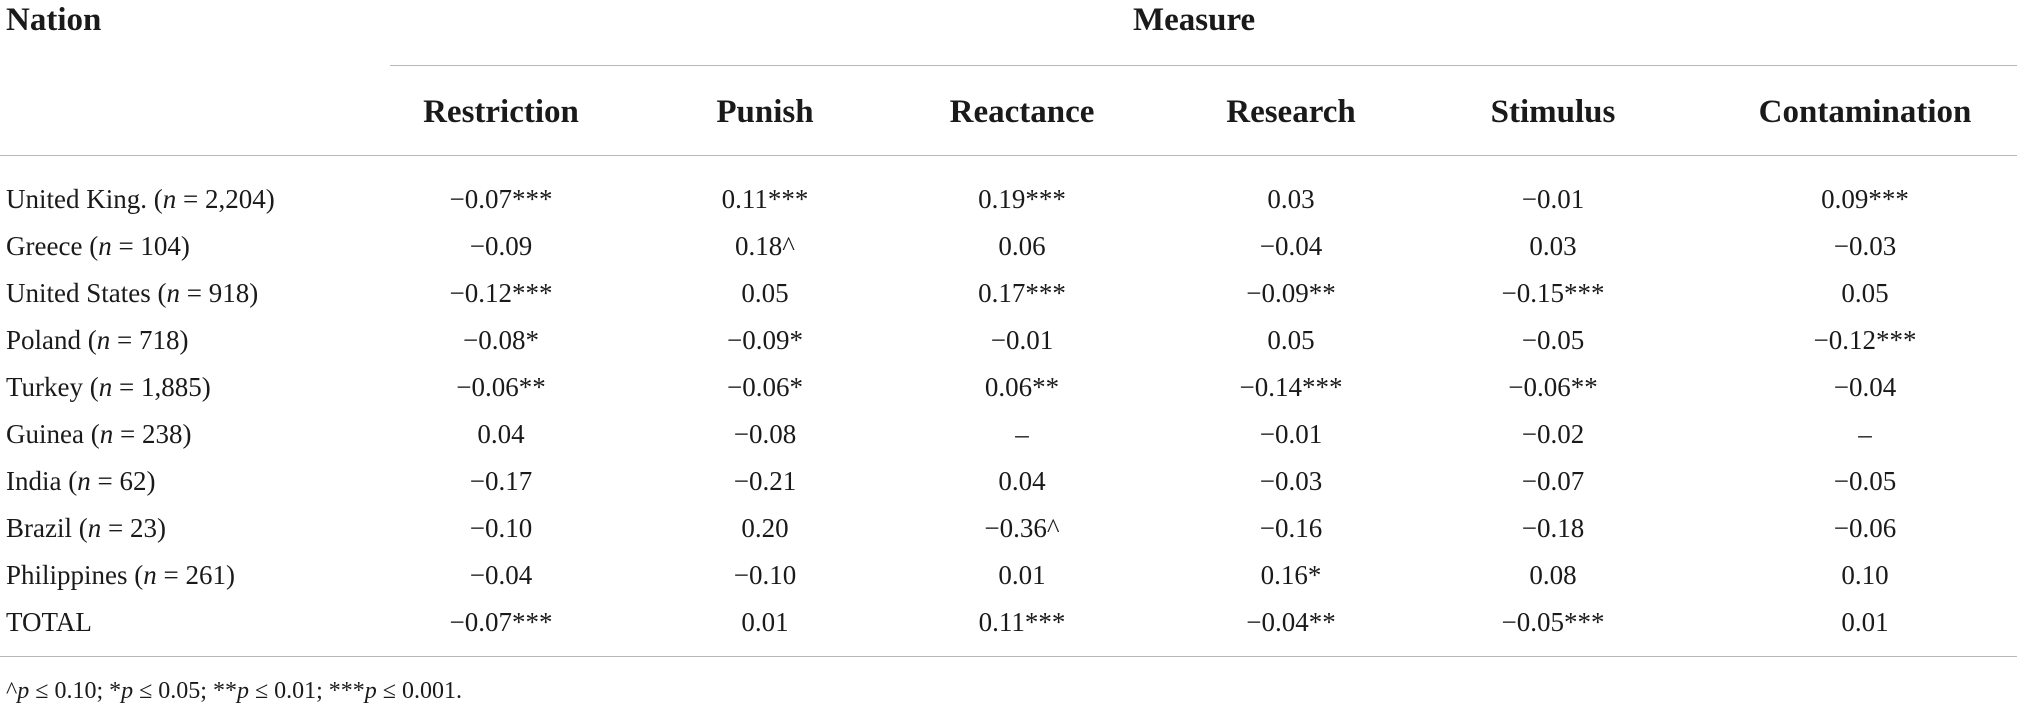 The image size is (2019, 712). I want to click on row-sample-size: 2,204, so click(235, 199).